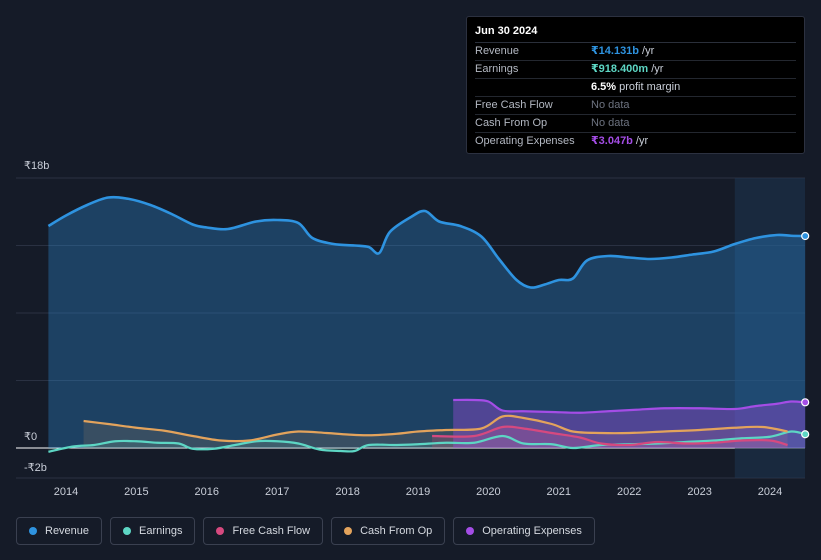 The image size is (821, 560). What do you see at coordinates (488, 492) in the screenshot?
I see `x-tick-label: 2020` at bounding box center [488, 492].